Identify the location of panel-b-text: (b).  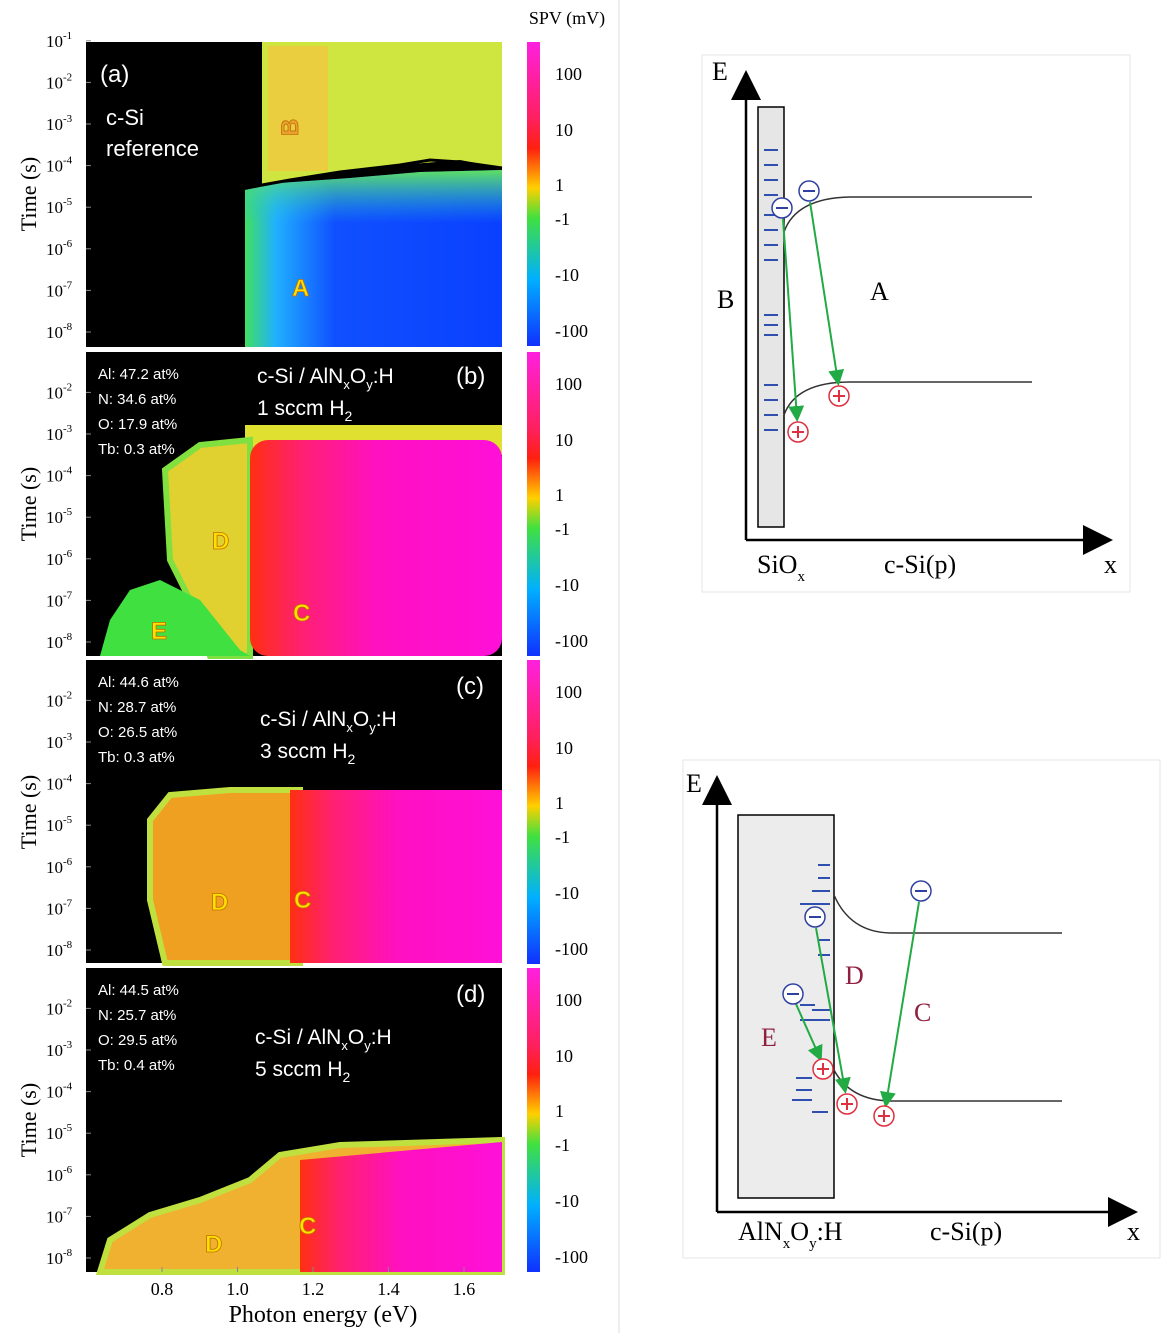
(470, 376).